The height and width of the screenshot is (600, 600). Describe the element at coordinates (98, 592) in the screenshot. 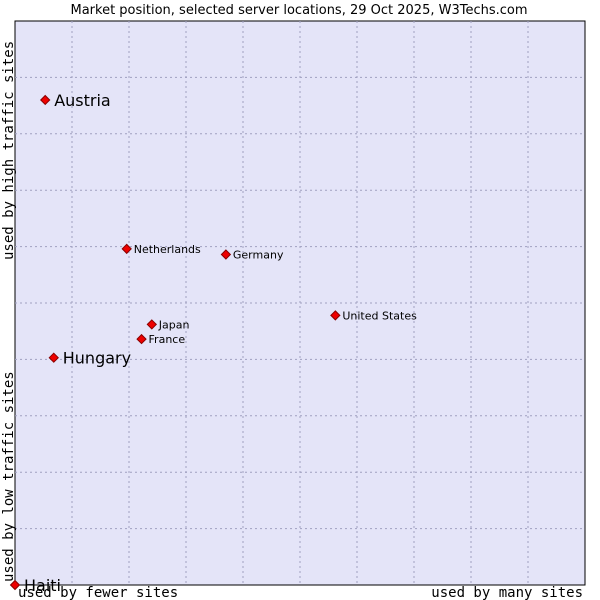

I see `x-axis-label-left: used by fewer sites` at that location.